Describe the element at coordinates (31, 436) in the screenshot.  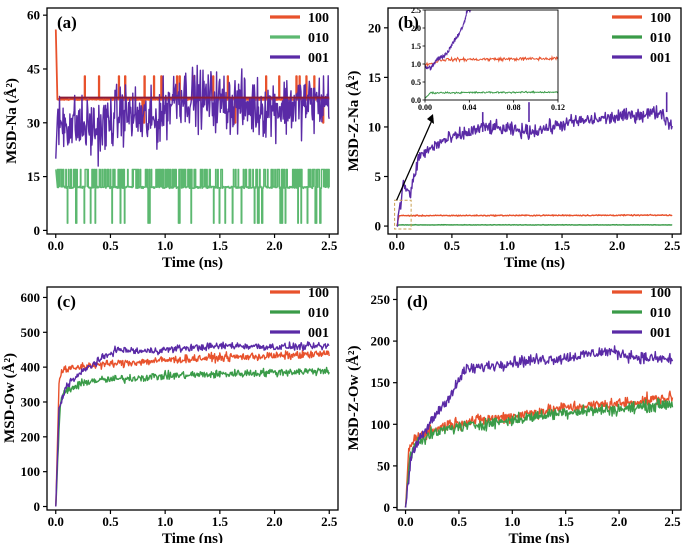
I see `y-tick-label: 200` at that location.